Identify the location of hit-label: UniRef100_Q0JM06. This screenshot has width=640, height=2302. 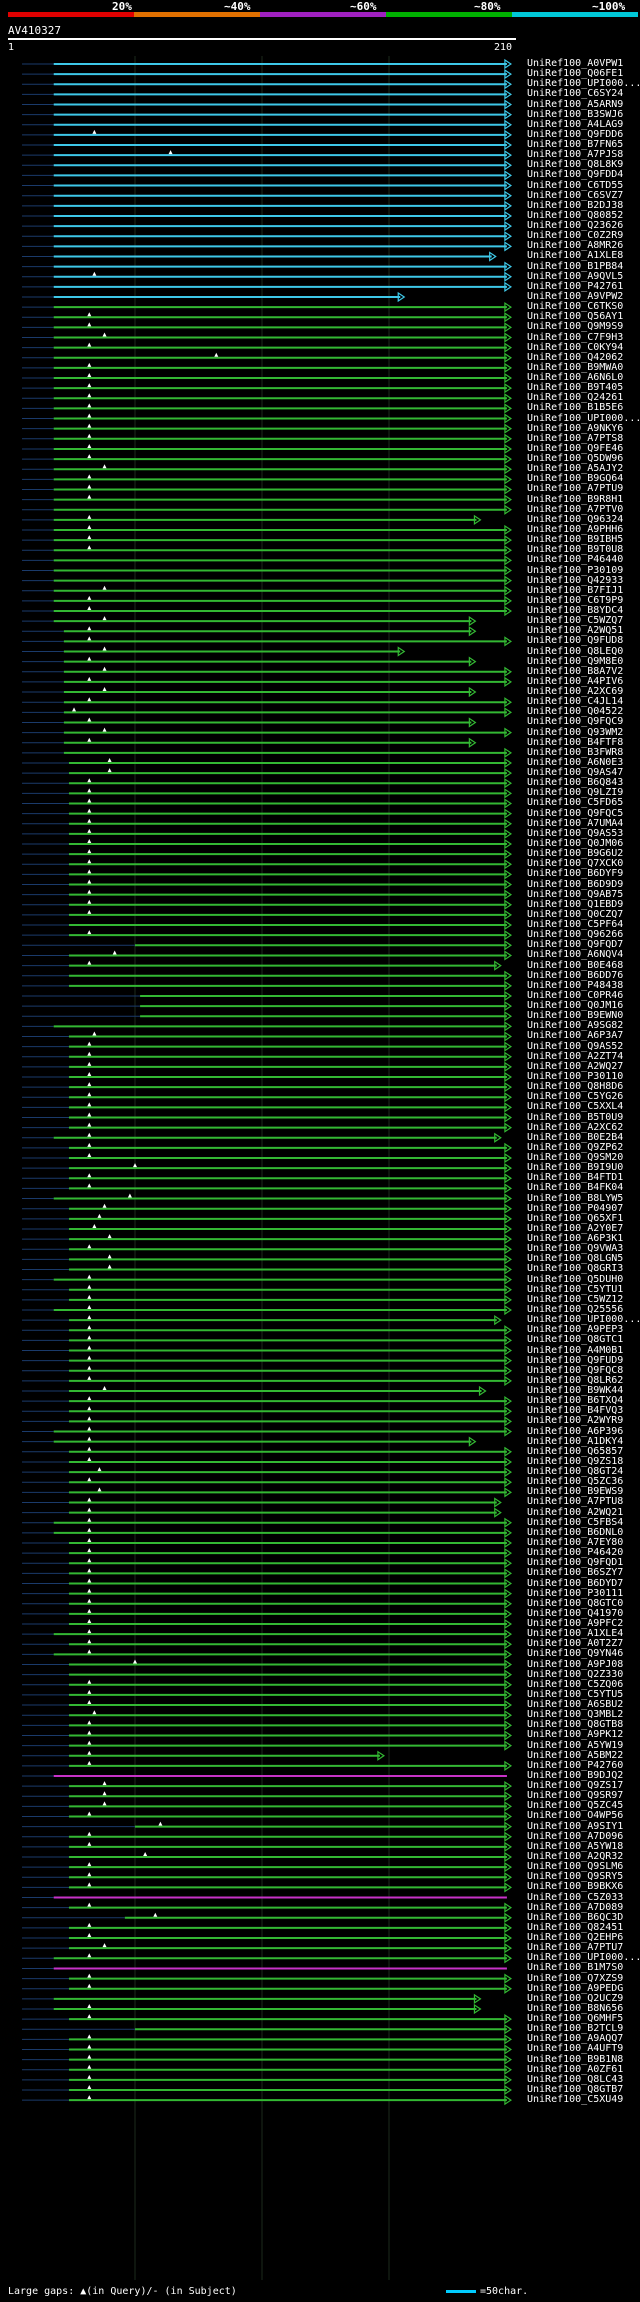
(575, 843).